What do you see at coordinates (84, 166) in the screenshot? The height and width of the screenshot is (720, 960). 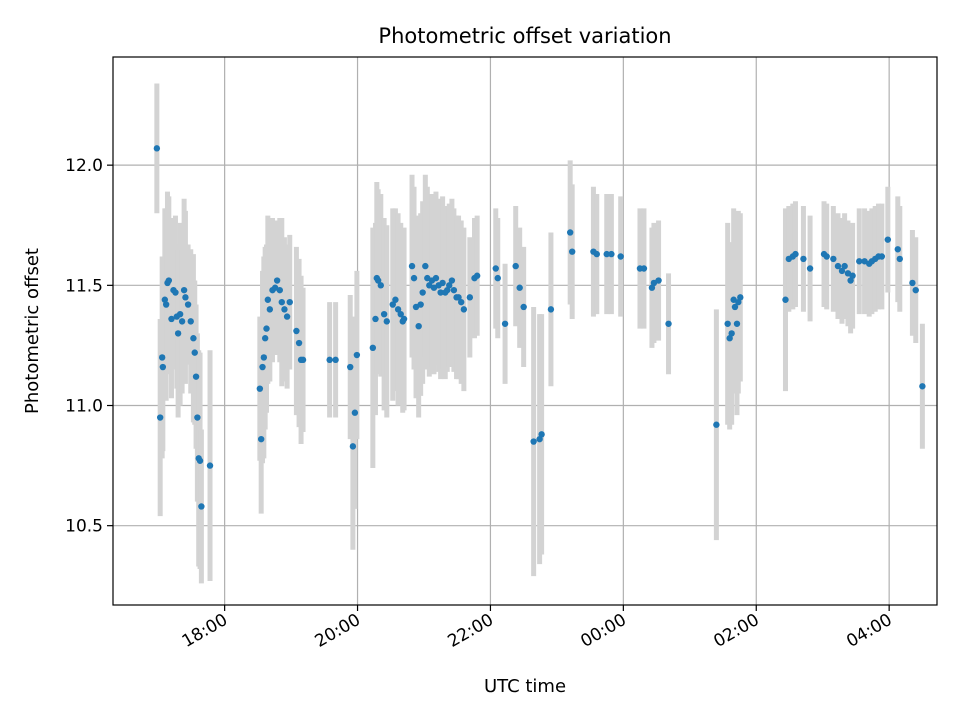 I see `y-tick-label: 12.0` at bounding box center [84, 166].